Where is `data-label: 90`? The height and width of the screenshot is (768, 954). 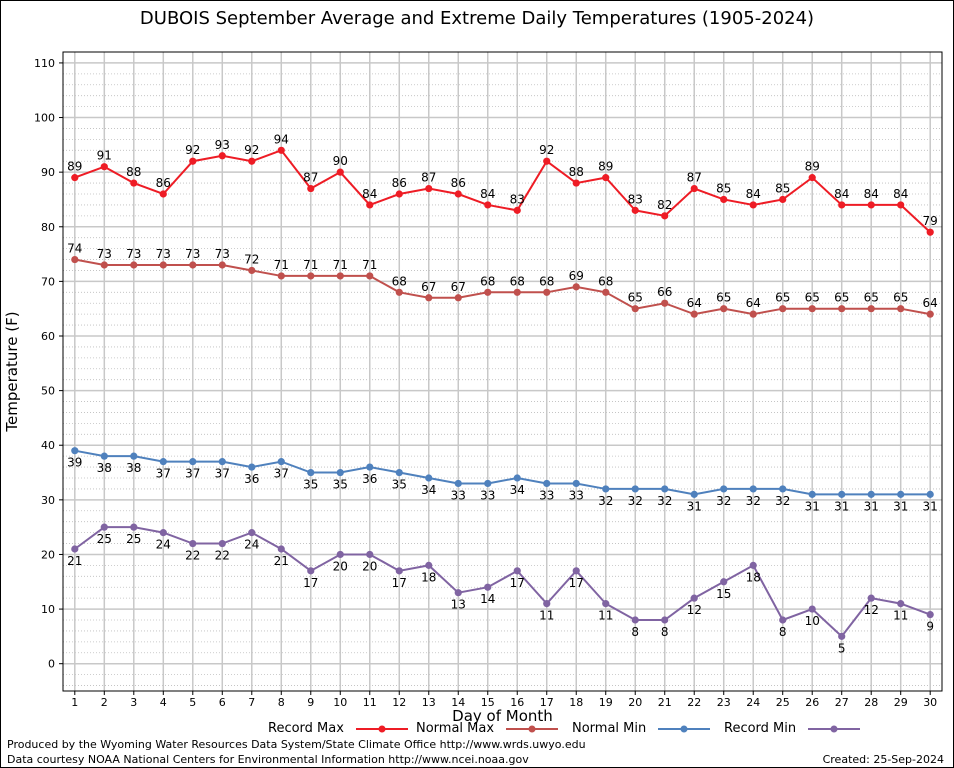 data-label: 90 is located at coordinates (340, 161).